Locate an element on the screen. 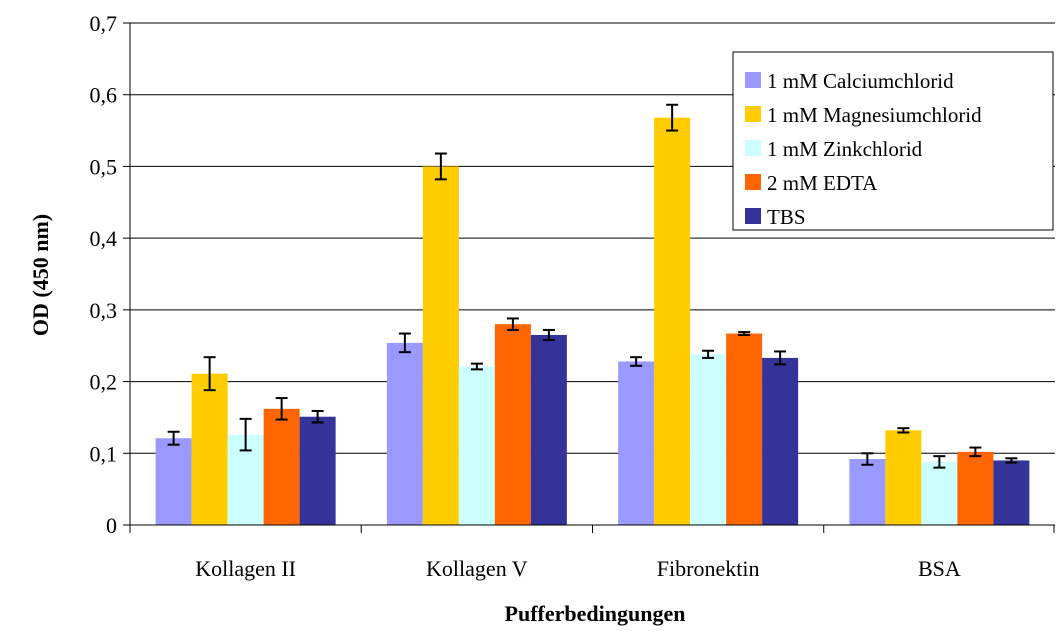  y-tick-label: 0,1 is located at coordinates (104, 453).